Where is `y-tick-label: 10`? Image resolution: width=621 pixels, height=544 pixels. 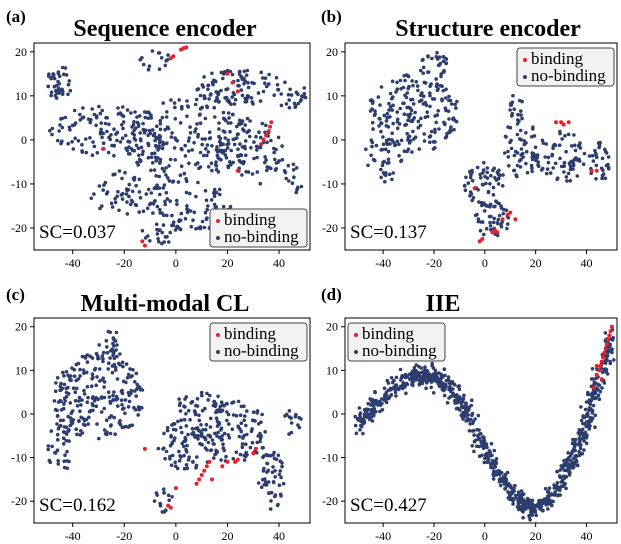
y-tick-label: 10 is located at coordinates (21, 370).